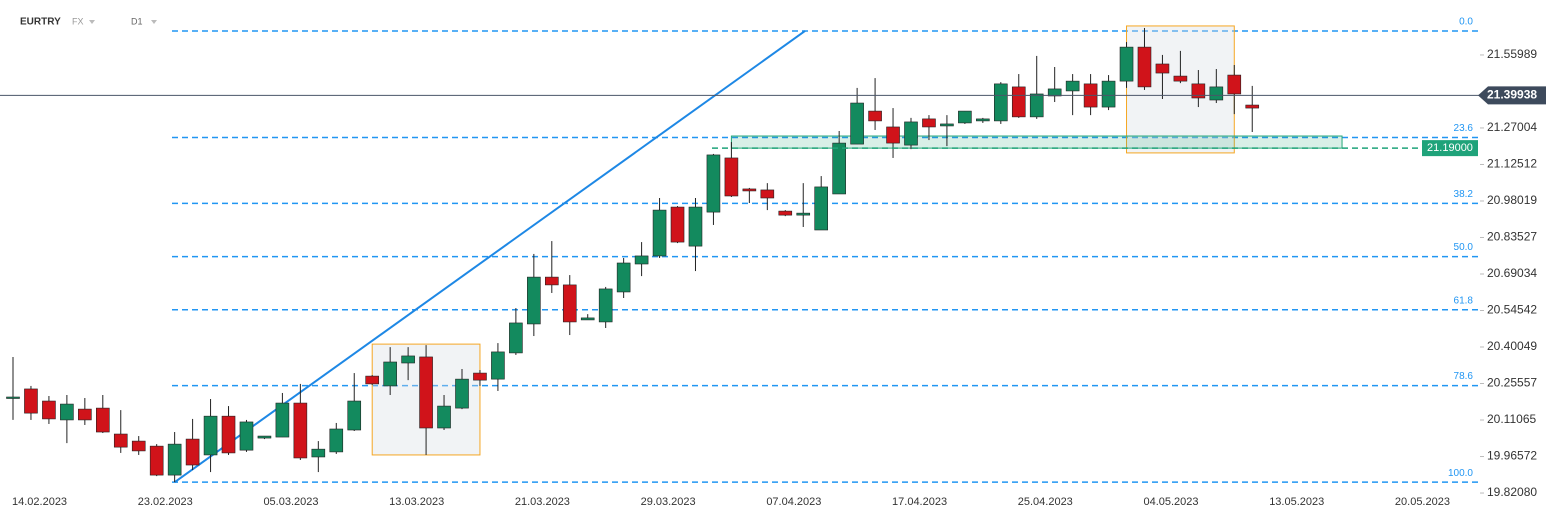  Describe the element at coordinates (1460, 473) in the screenshot. I see `fib-label: 100.0` at that location.